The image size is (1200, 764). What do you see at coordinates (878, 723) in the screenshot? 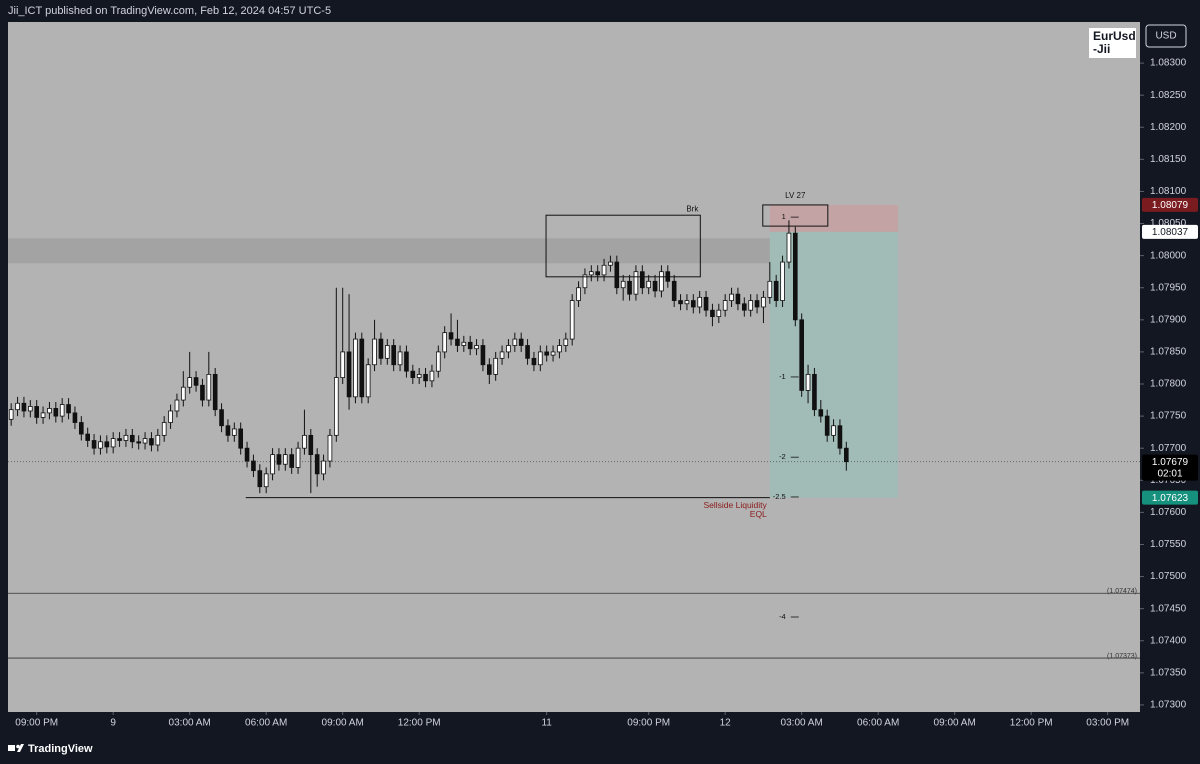
I see `x-tick-label: 06:00 AM` at bounding box center [878, 723].